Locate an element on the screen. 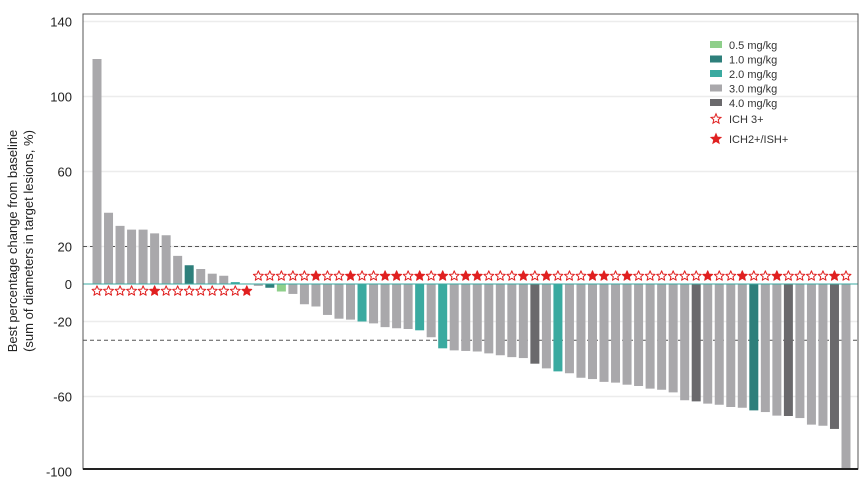  legend-star-label: ICH2+/ISH+ is located at coordinates (758, 140).